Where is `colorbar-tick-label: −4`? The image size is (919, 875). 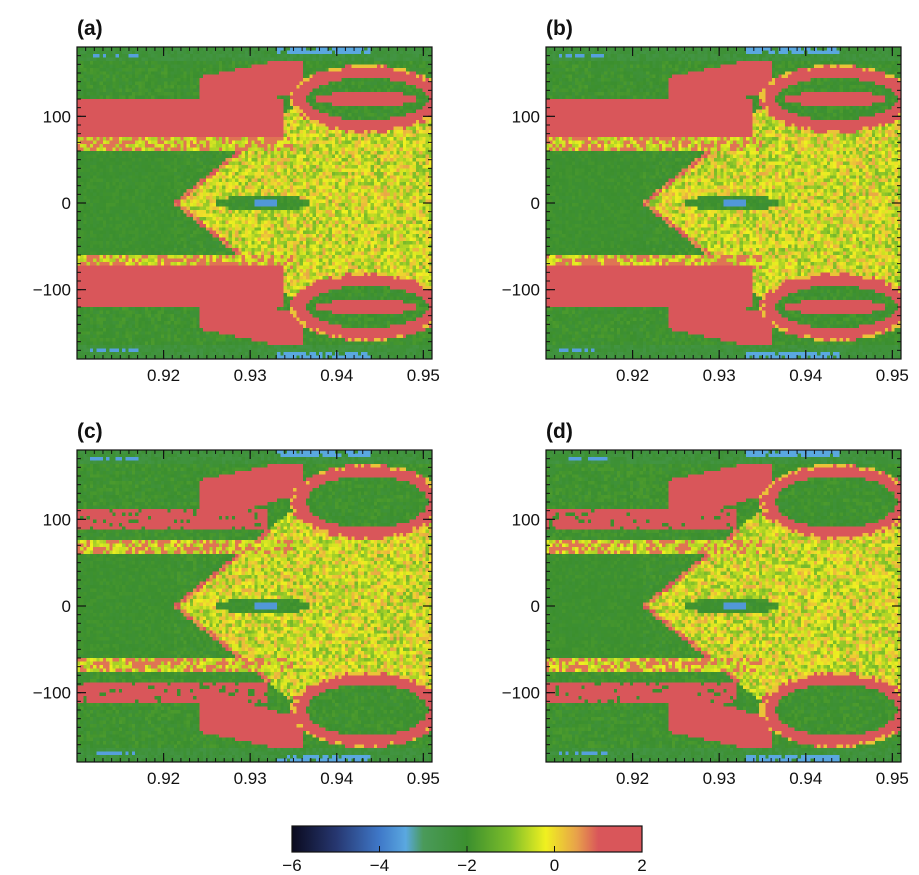
colorbar-tick-label: −4 is located at coordinates (379, 865).